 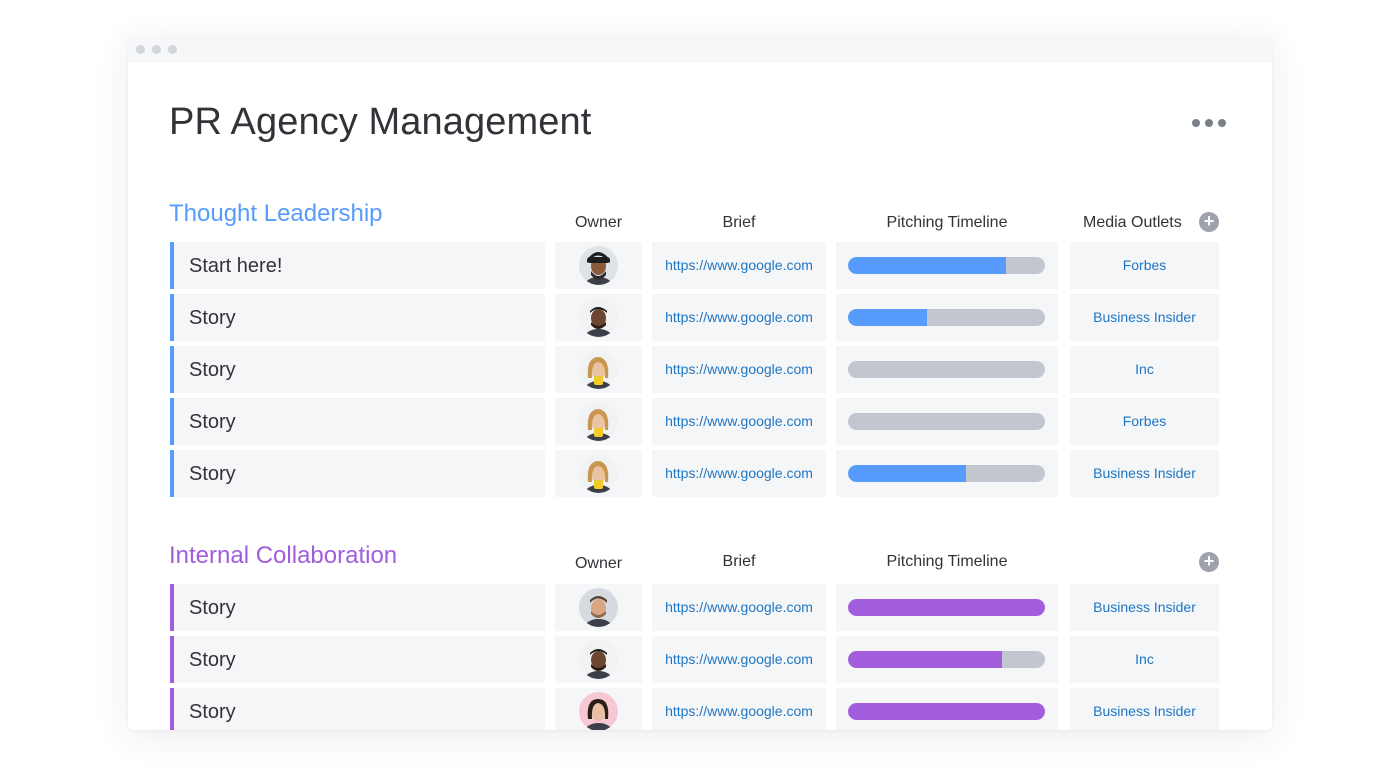 I want to click on group-title-internal-collaboration: Internal Collaboration, so click(x=283, y=555).